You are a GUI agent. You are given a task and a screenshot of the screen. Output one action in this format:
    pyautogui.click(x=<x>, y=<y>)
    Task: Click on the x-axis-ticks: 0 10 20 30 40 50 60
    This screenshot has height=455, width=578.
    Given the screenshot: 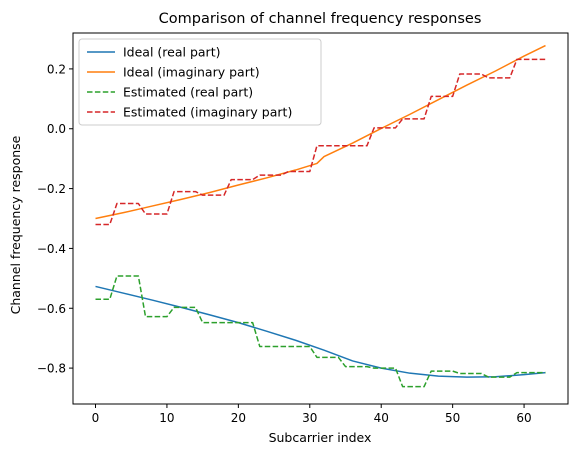 What is the action you would take?
    pyautogui.click(x=312, y=414)
    